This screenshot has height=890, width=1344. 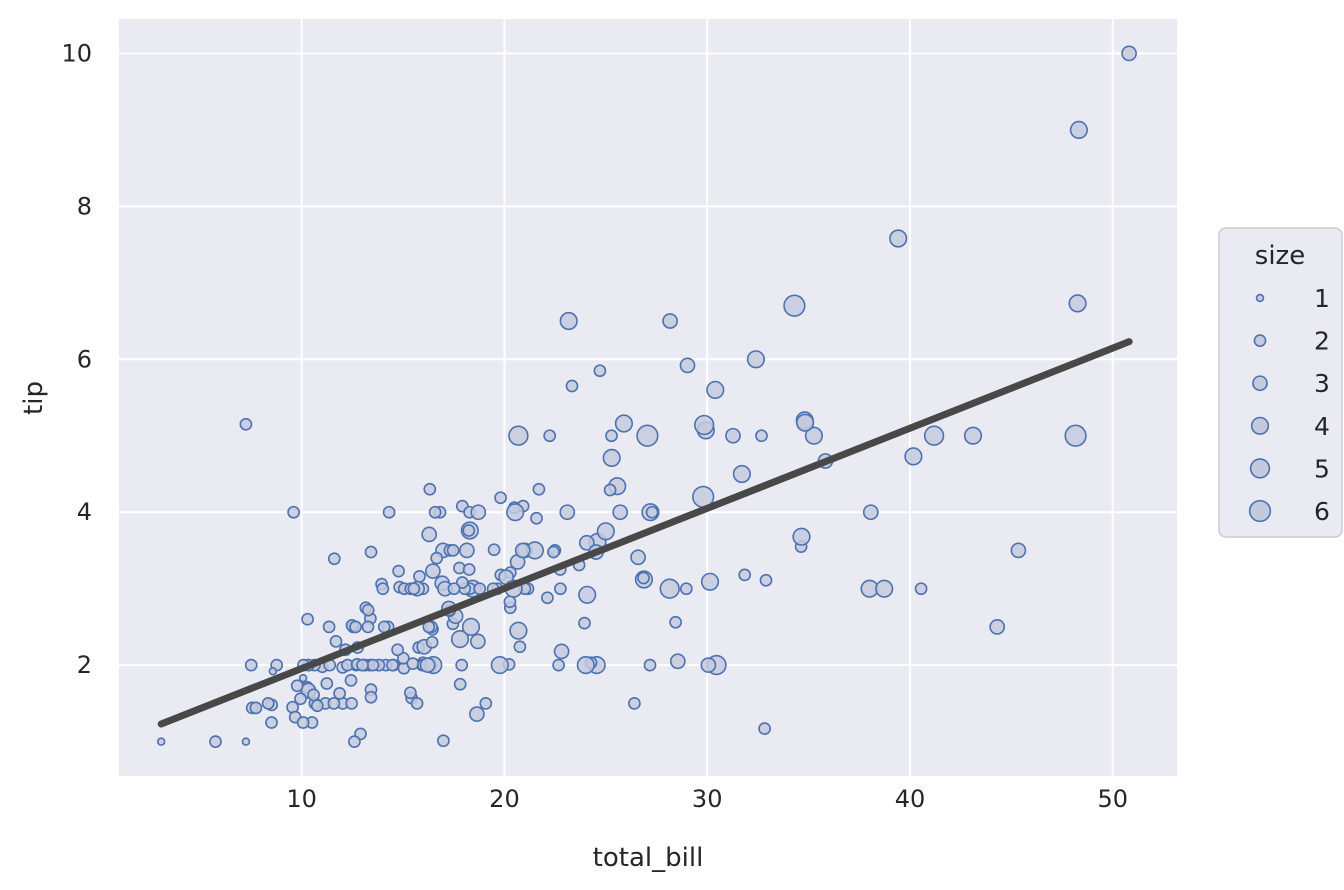 I want to click on y-axis-label: tip, so click(x=34, y=398).